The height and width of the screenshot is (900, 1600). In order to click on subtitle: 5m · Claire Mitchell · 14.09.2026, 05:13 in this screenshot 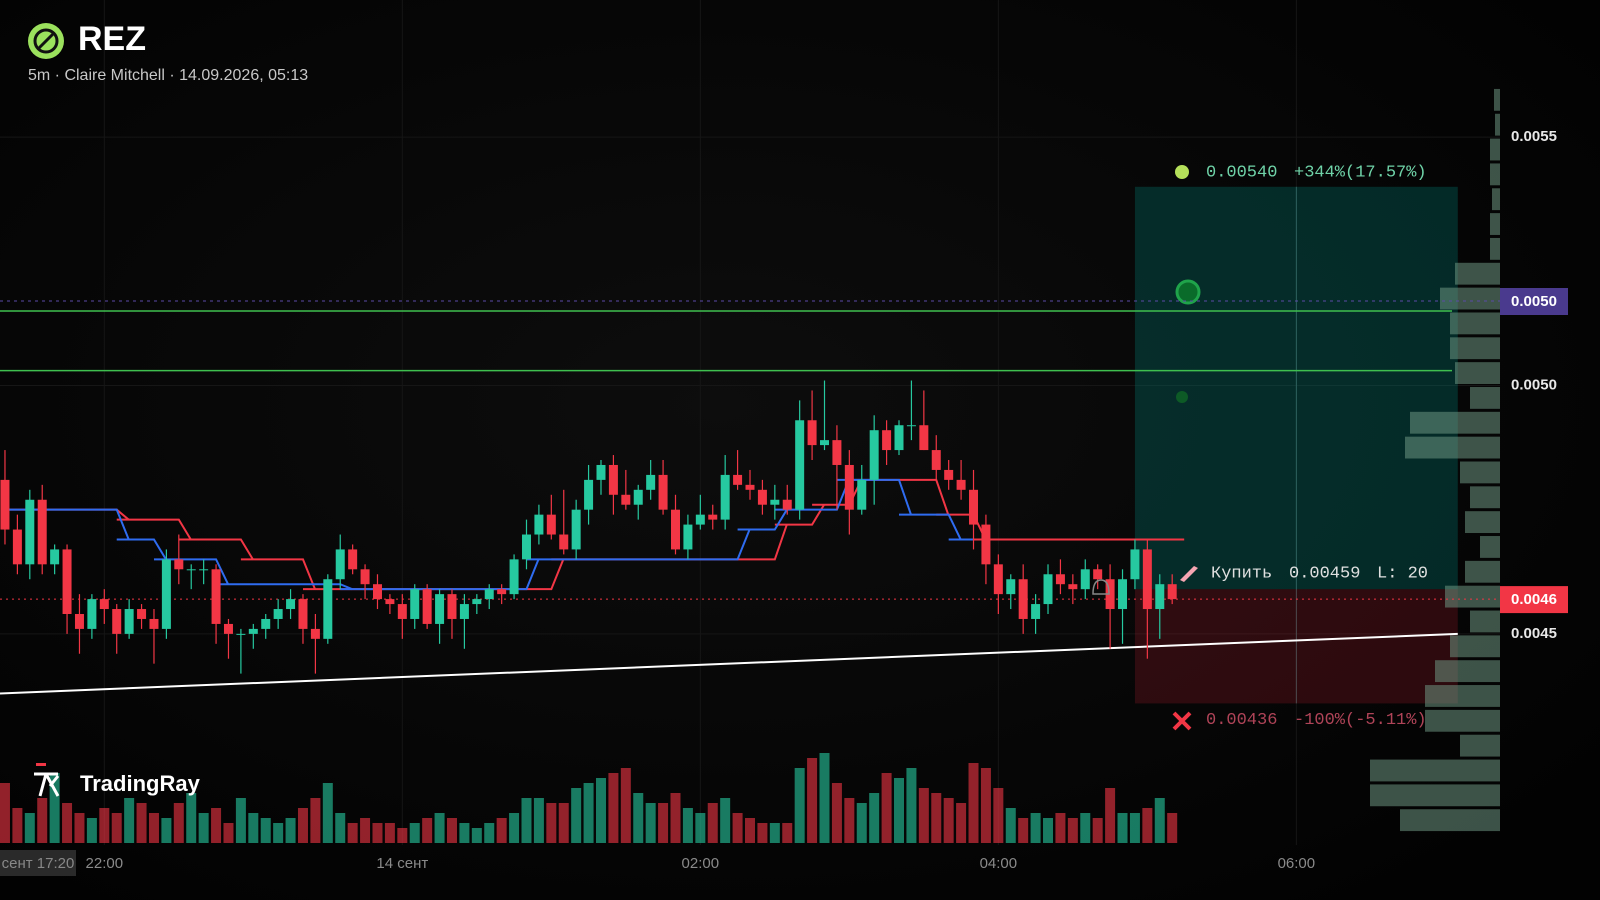, I will do `click(168, 75)`.